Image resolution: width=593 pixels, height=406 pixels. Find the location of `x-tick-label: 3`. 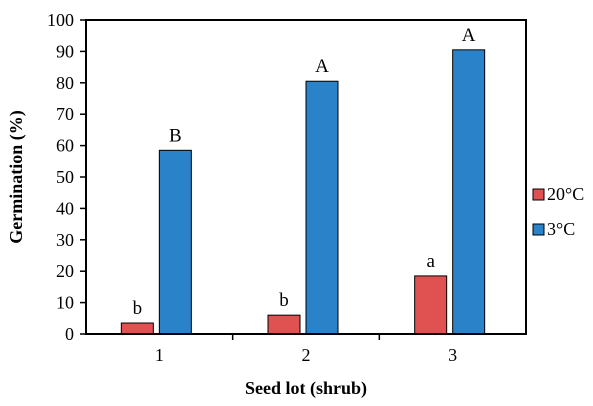

x-tick-label: 3 is located at coordinates (452, 355).